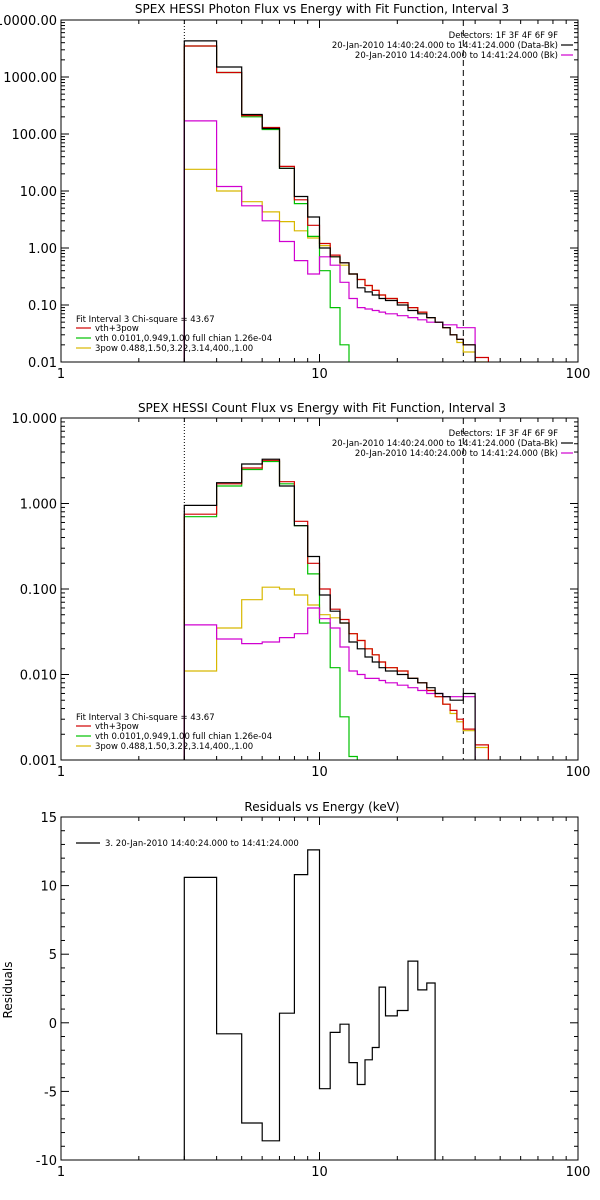 Image resolution: width=600 pixels, height=1200 pixels. I want to click on y-tick-label: 0, so click(53, 1024).